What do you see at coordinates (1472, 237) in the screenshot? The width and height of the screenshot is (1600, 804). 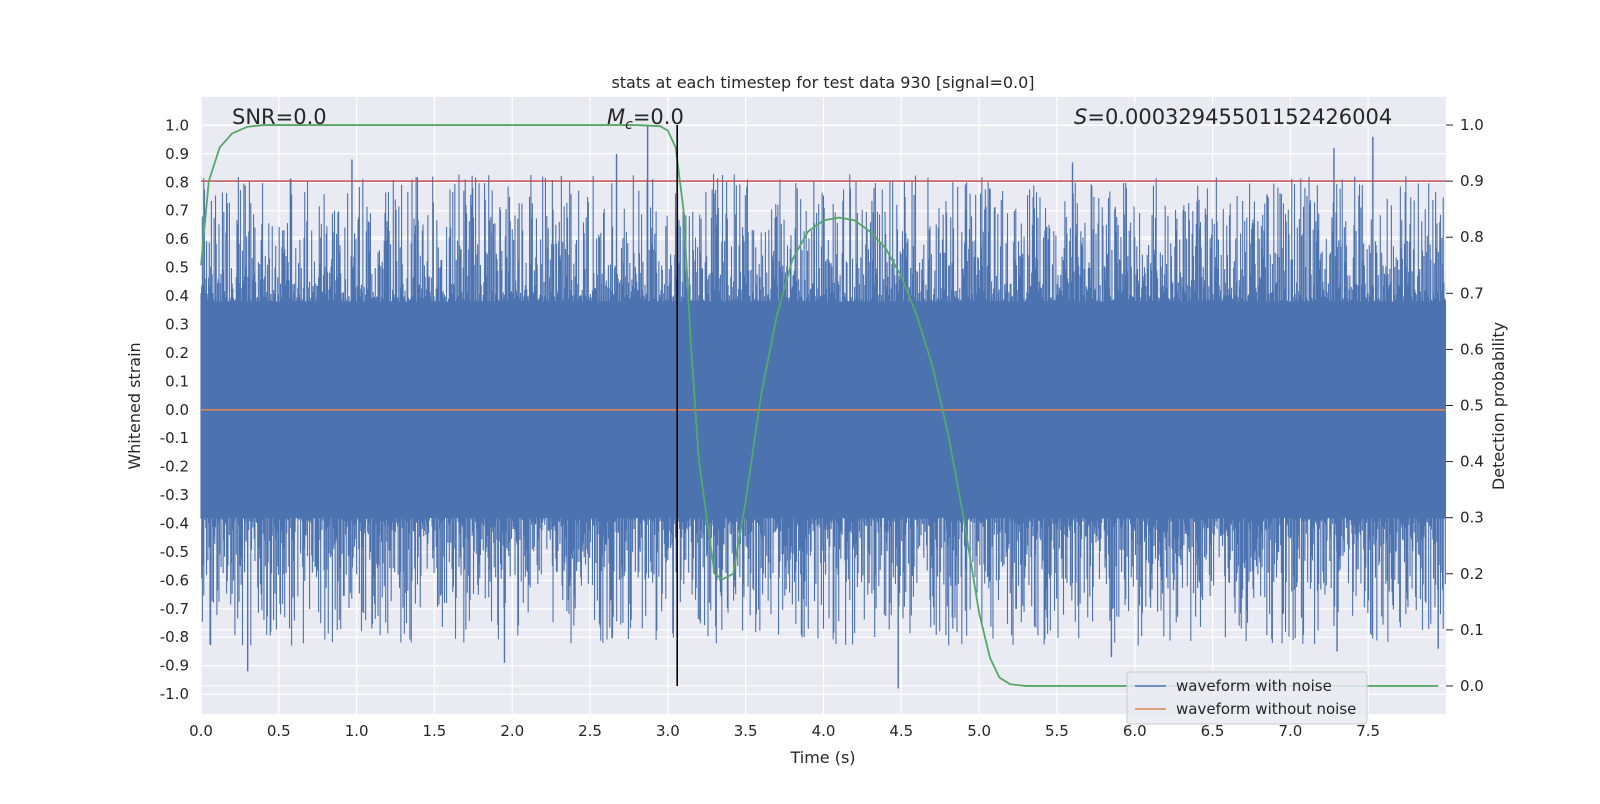 I see `y2-tick-label: 0.8` at bounding box center [1472, 237].